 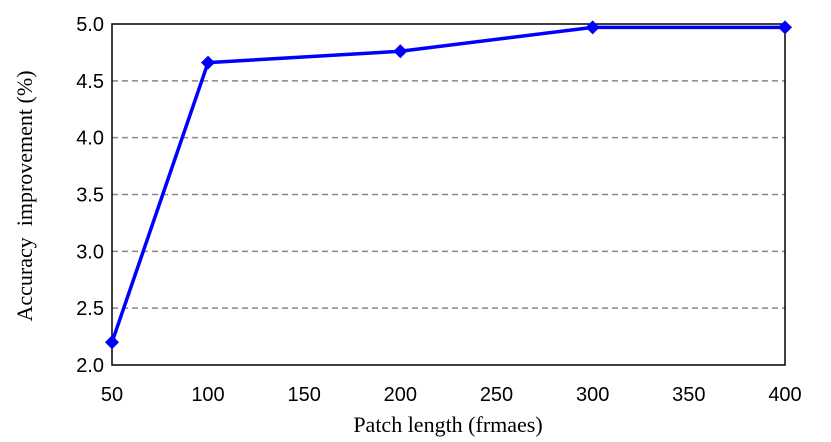 I want to click on y-axis-title: Accuracy improvement (%), so click(x=24, y=195).